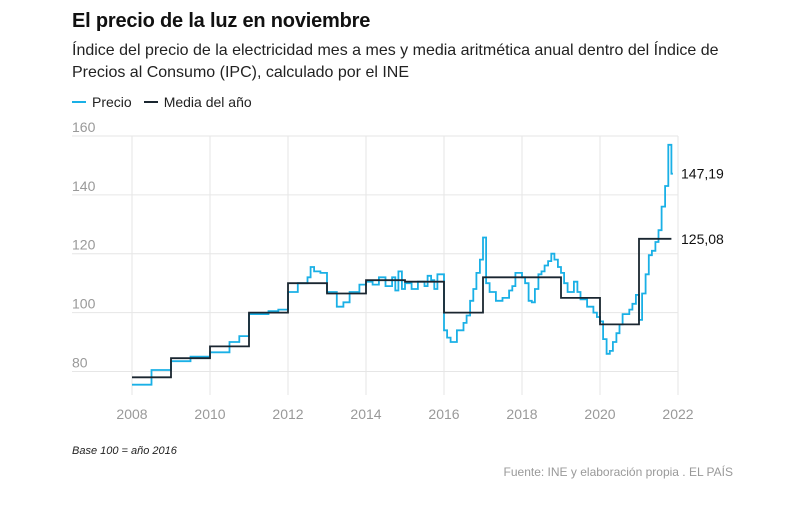 The width and height of the screenshot is (789, 508). I want to click on legend-label-media: Media del año, so click(207, 102).